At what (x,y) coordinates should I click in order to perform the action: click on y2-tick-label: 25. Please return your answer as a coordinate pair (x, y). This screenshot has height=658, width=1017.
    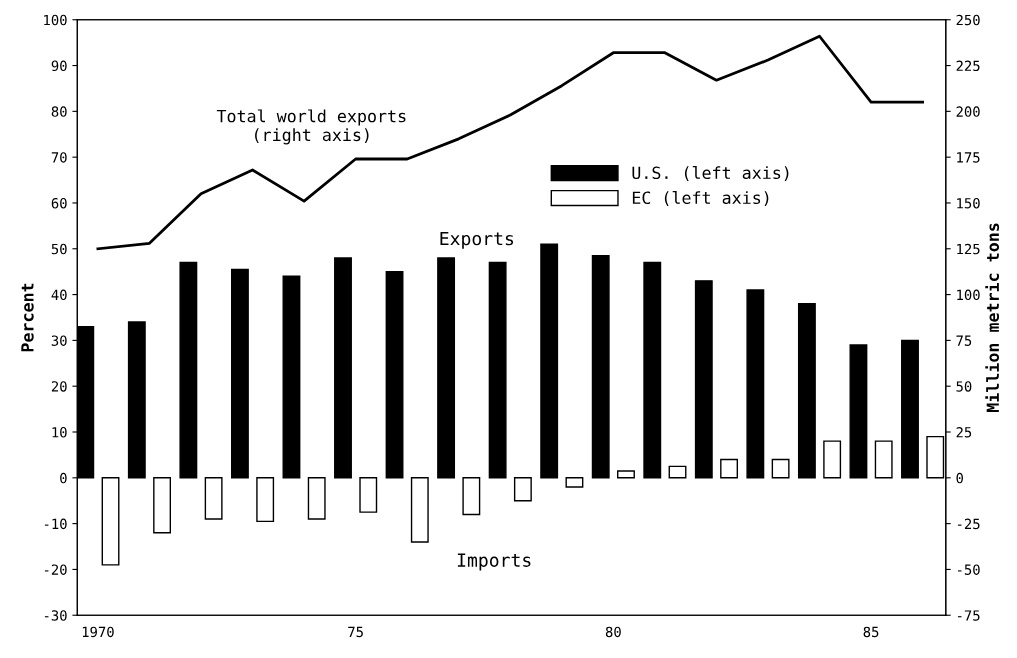
    Looking at the image, I should click on (964, 432).